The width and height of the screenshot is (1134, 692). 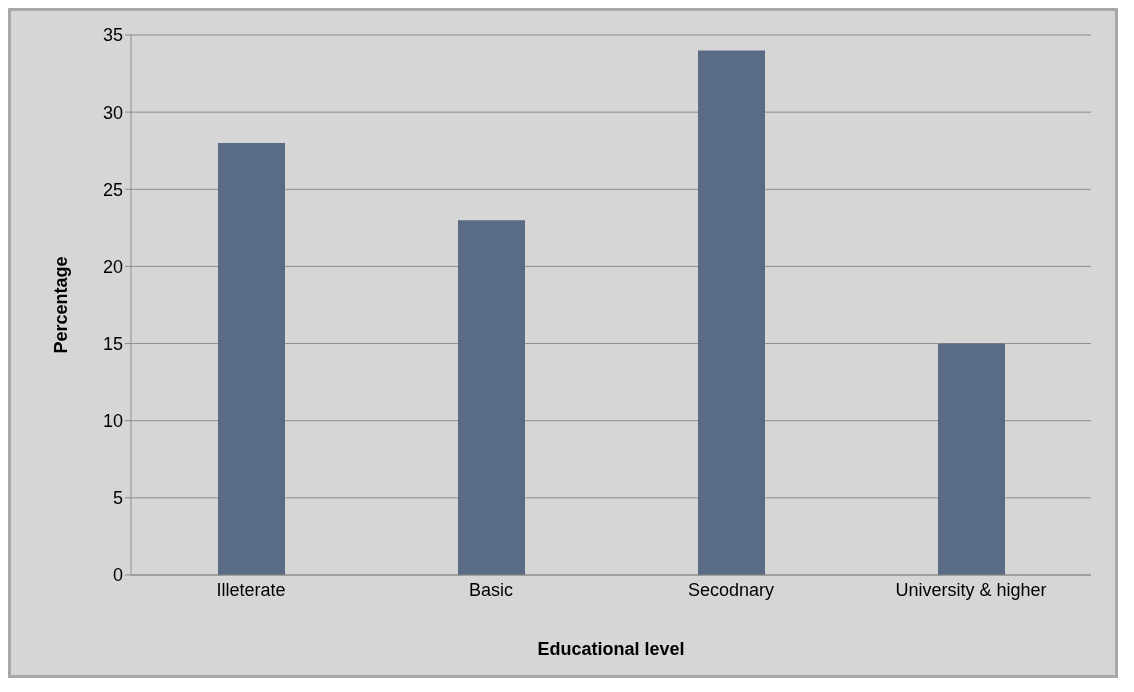 What do you see at coordinates (117, 575) in the screenshot?
I see `y-tick-label: 0` at bounding box center [117, 575].